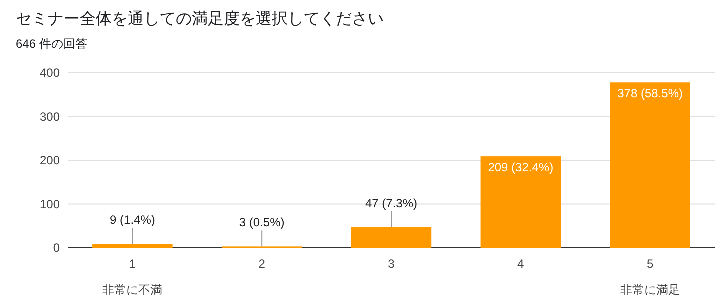 The width and height of the screenshot is (720, 302). What do you see at coordinates (650, 93) in the screenshot?
I see `data-label: 378 (58.5%)` at bounding box center [650, 93].